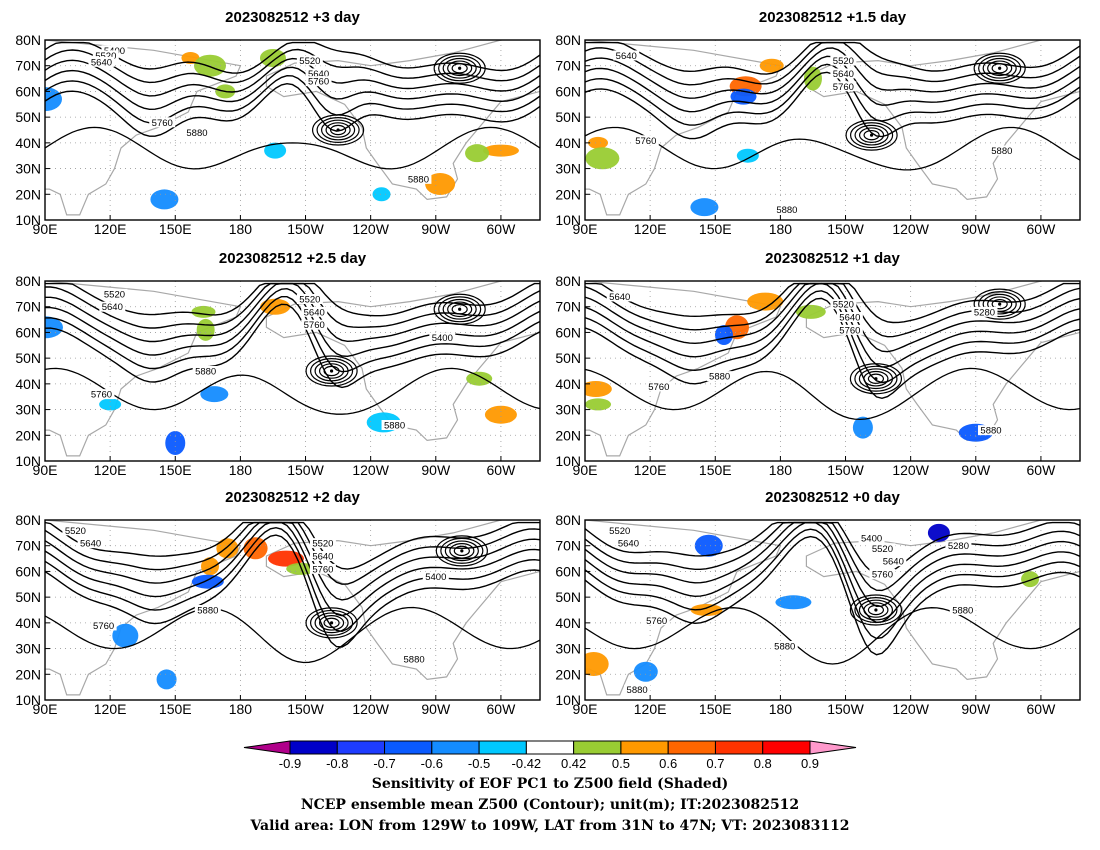  I want to click on colorbar-high-arrow, so click(833, 747).